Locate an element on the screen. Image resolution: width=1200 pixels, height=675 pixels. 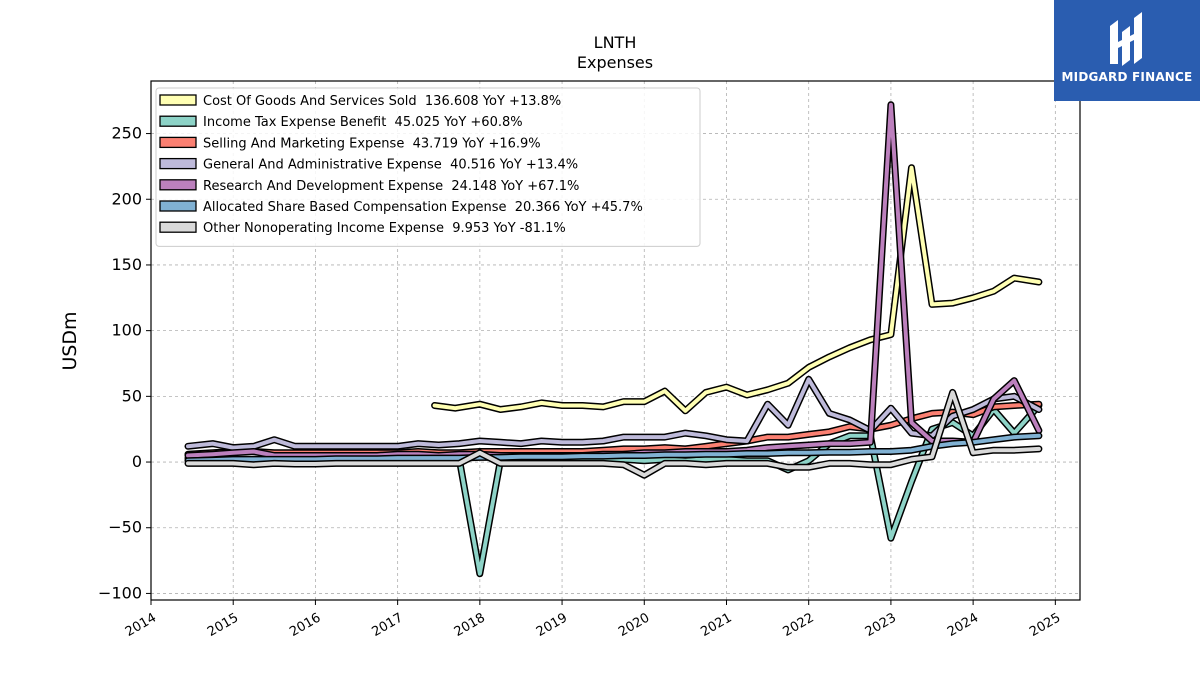
brand-logo: MIDGARD FINANCE is located at coordinates (1127, 50).